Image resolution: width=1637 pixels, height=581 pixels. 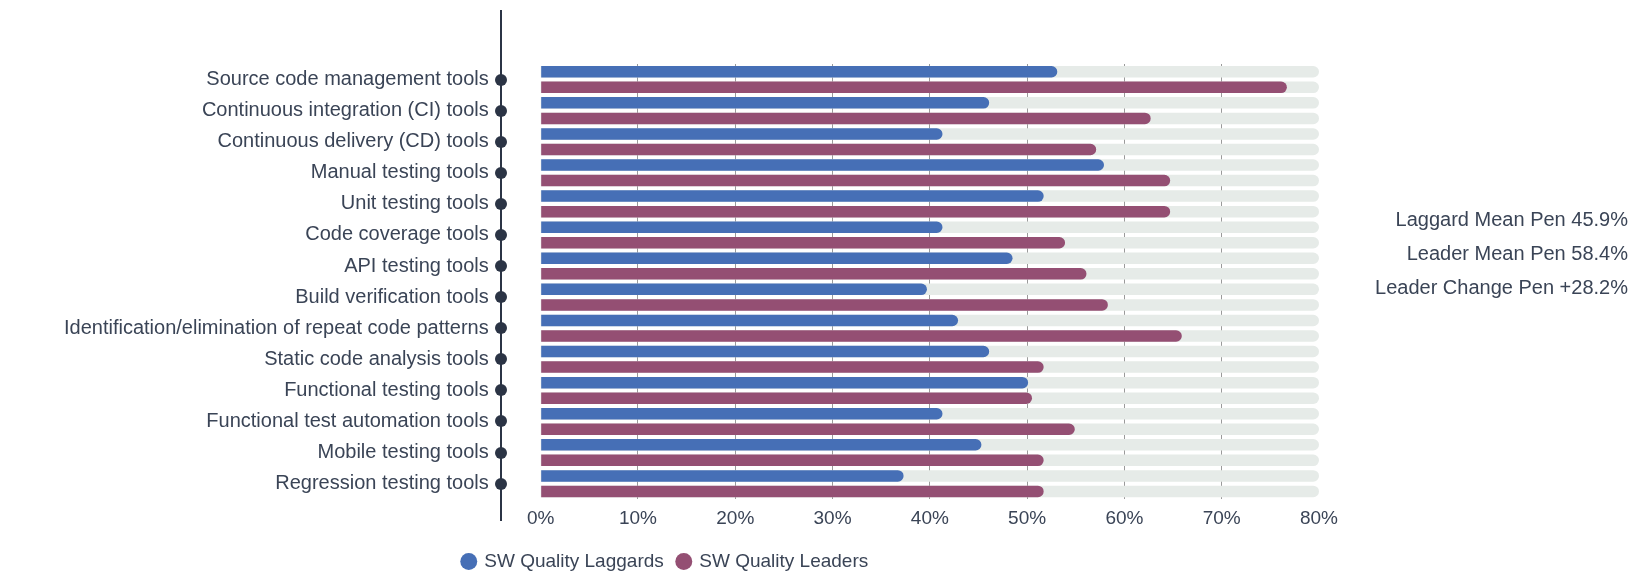 What do you see at coordinates (638, 517) in the screenshot?
I see `x-tick-label: 10%` at bounding box center [638, 517].